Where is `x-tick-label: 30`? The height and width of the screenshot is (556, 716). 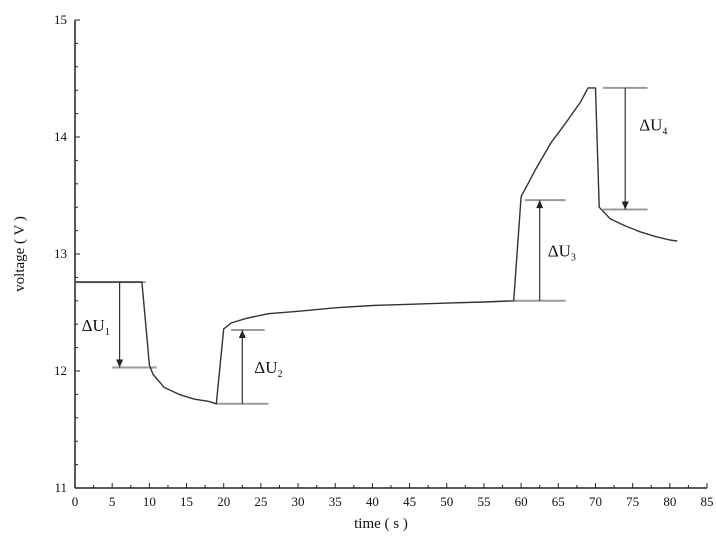 x-tick-label: 30 is located at coordinates (298, 501).